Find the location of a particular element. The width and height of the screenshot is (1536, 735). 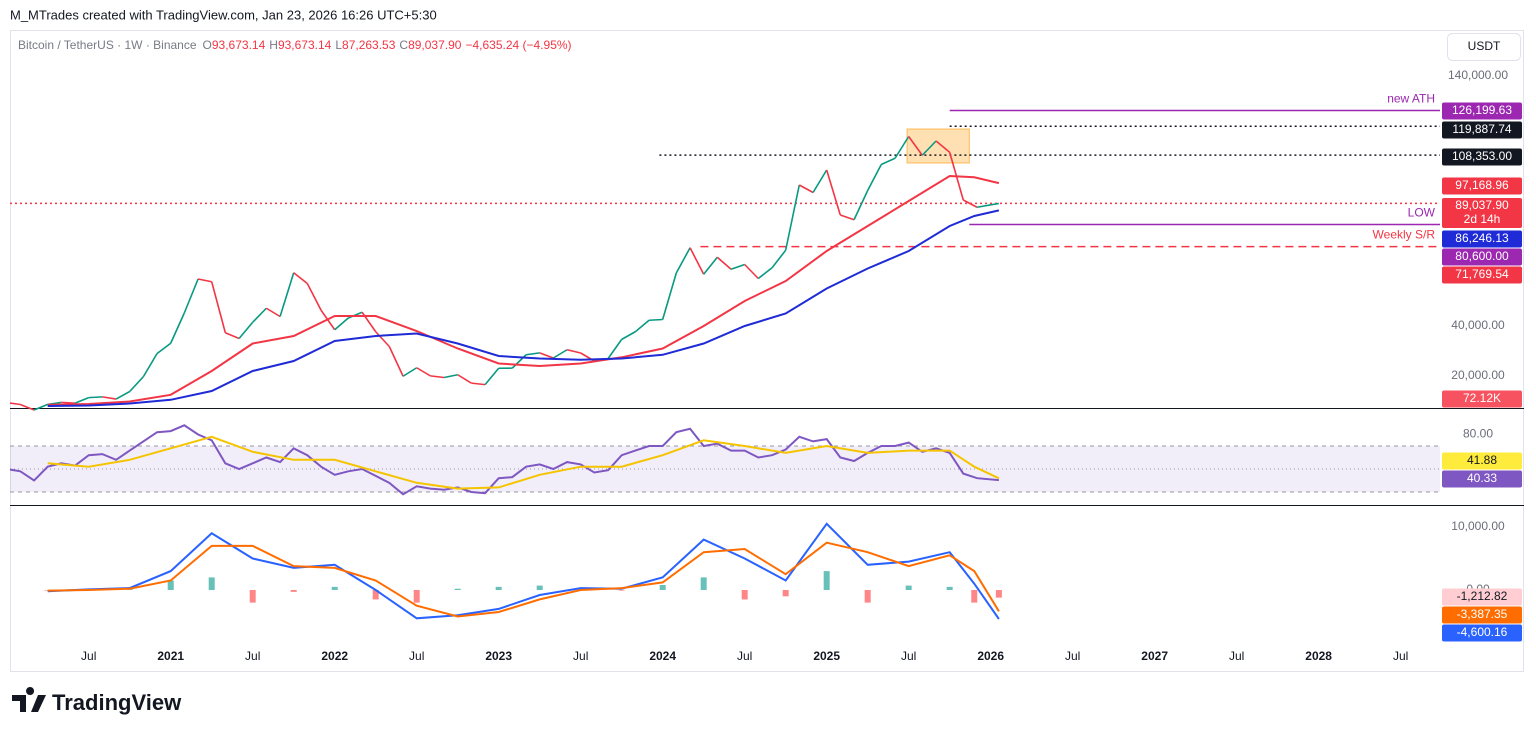

price-tag-label: 40.33 is located at coordinates (1482, 478).